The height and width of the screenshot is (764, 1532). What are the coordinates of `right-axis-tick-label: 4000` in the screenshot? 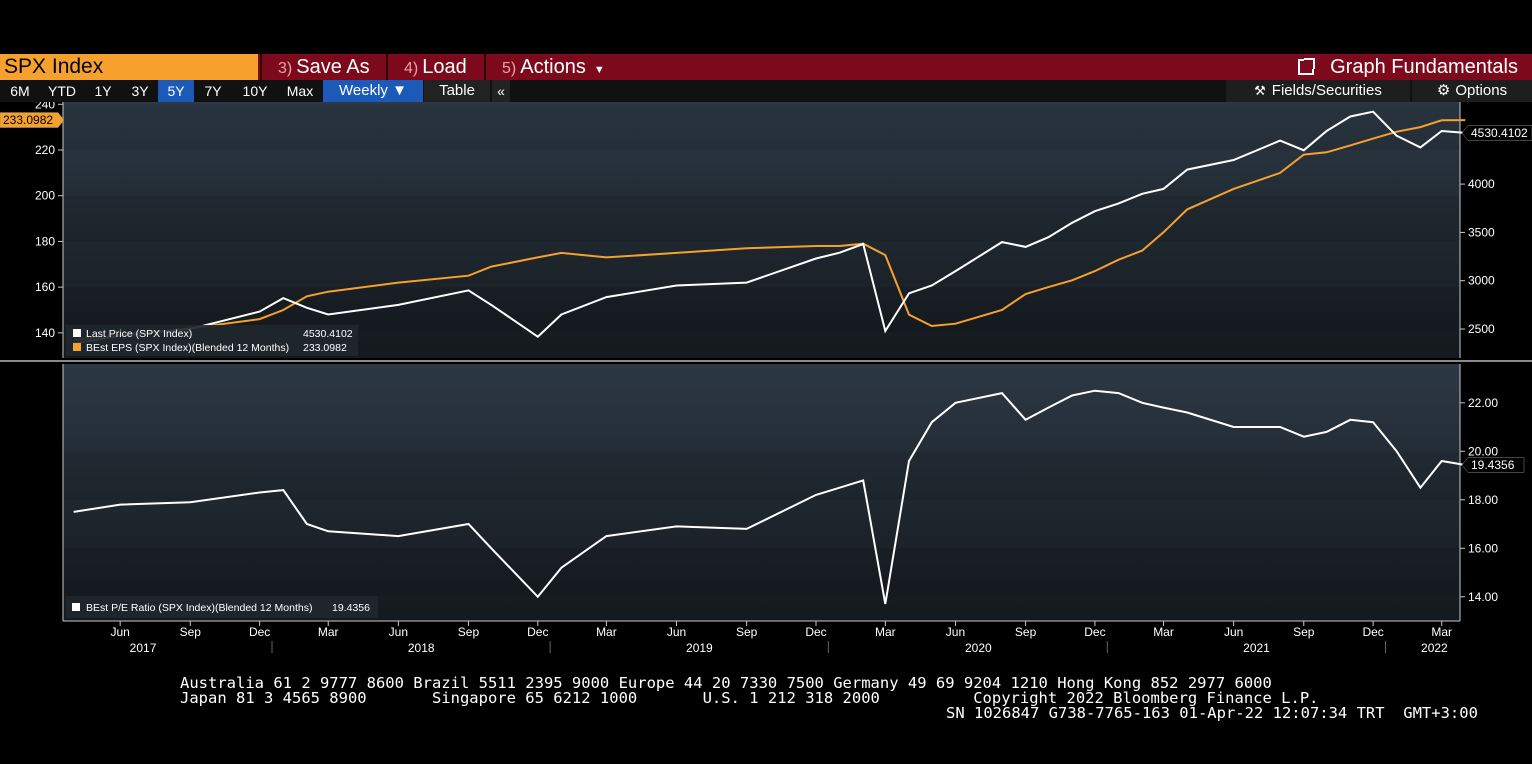 It's located at (1481, 184).